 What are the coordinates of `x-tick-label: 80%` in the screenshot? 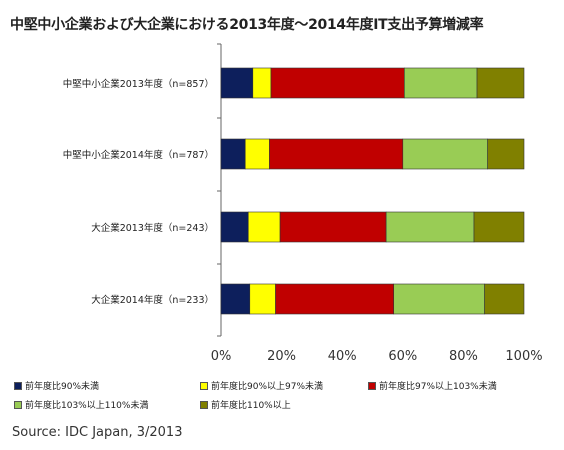 It's located at (463, 356).